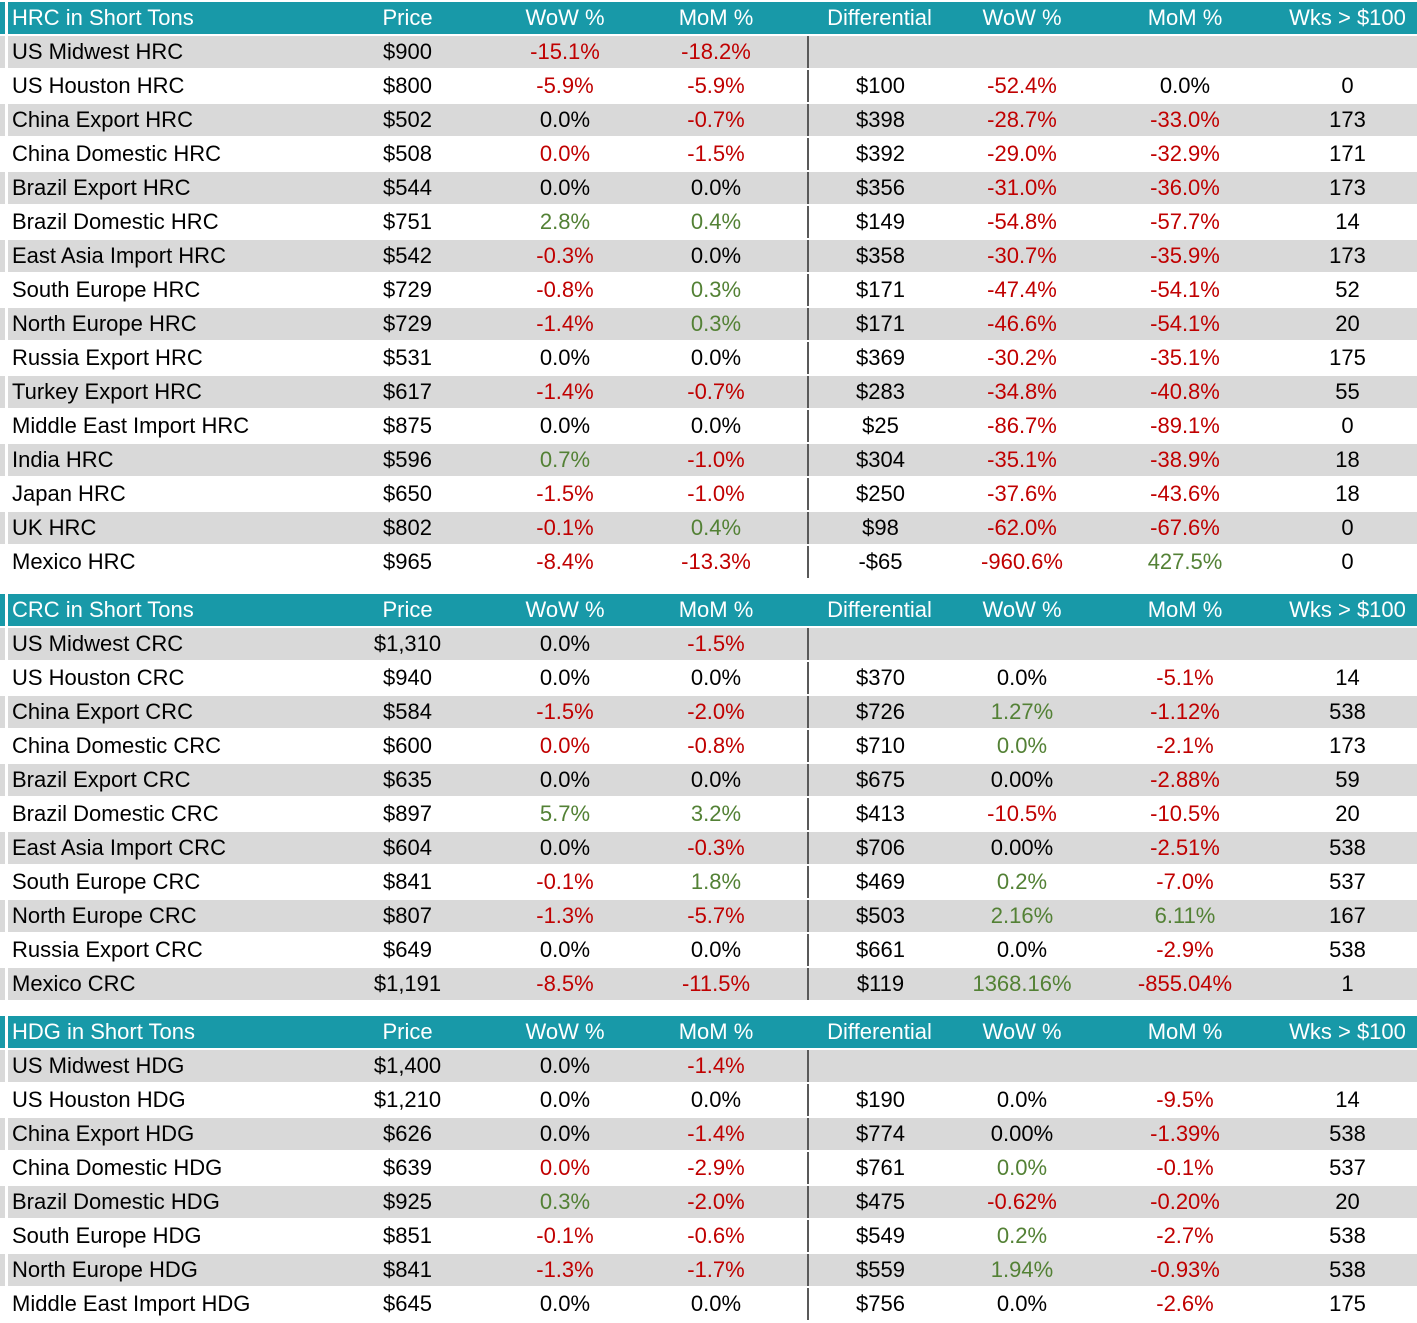 The width and height of the screenshot is (1417, 1323). What do you see at coordinates (407, 1270) in the screenshot?
I see `price-cell: $841` at bounding box center [407, 1270].